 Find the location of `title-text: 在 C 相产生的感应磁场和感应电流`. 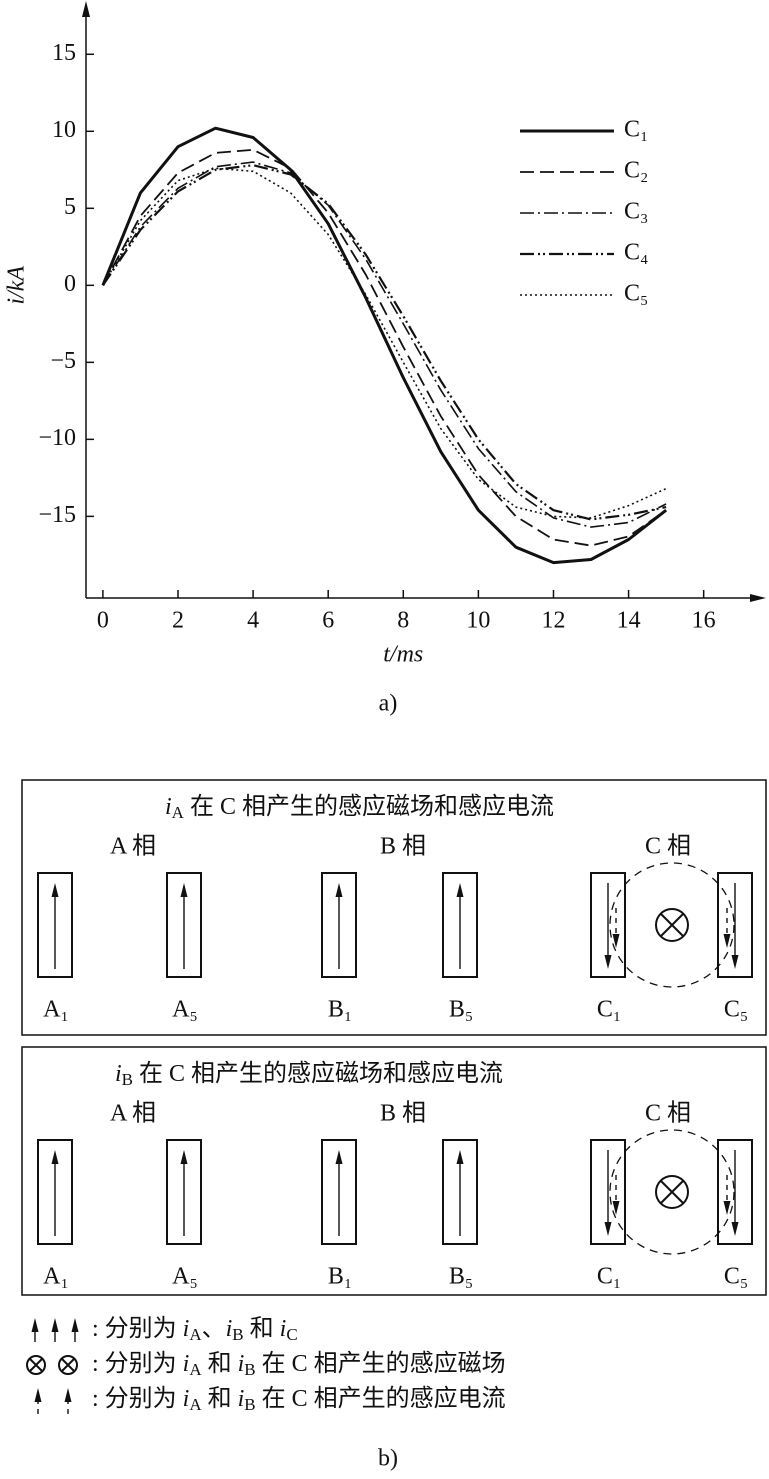

title-text: 在 C 相产生的感应磁场和感应电流 is located at coordinates (369, 806).